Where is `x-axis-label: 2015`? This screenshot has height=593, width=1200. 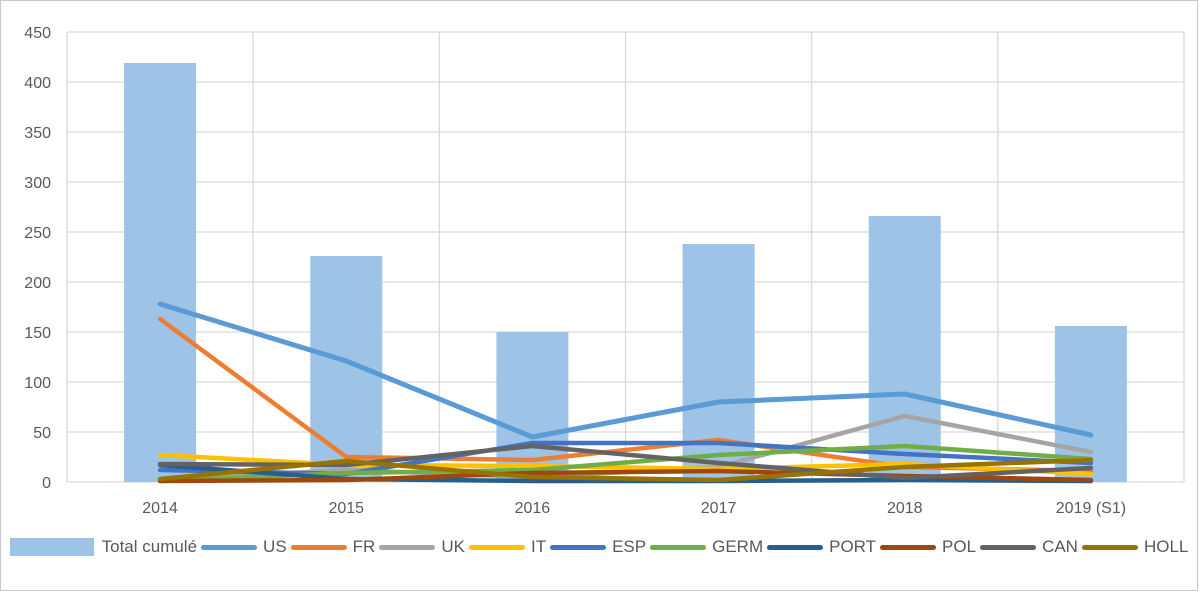
x-axis-label: 2015 is located at coordinates (346, 508).